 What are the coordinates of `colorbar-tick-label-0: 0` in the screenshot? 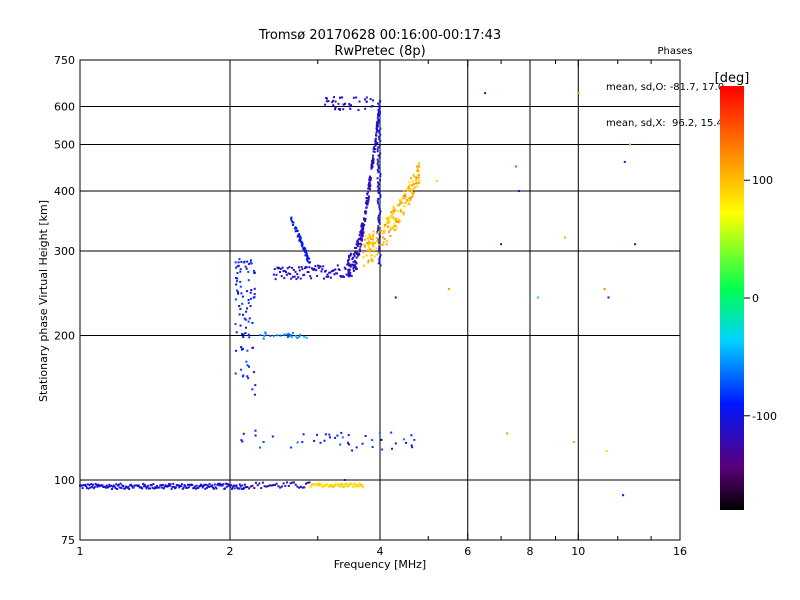 It's located at (755, 298).